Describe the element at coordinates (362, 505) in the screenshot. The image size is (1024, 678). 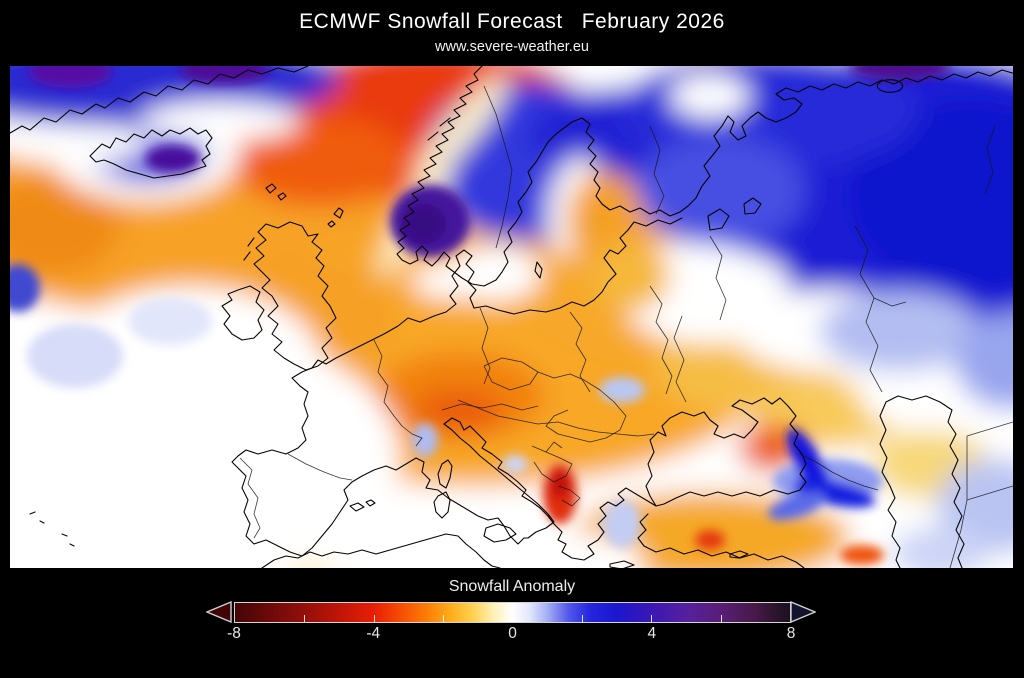
I see `balearic-islands` at that location.